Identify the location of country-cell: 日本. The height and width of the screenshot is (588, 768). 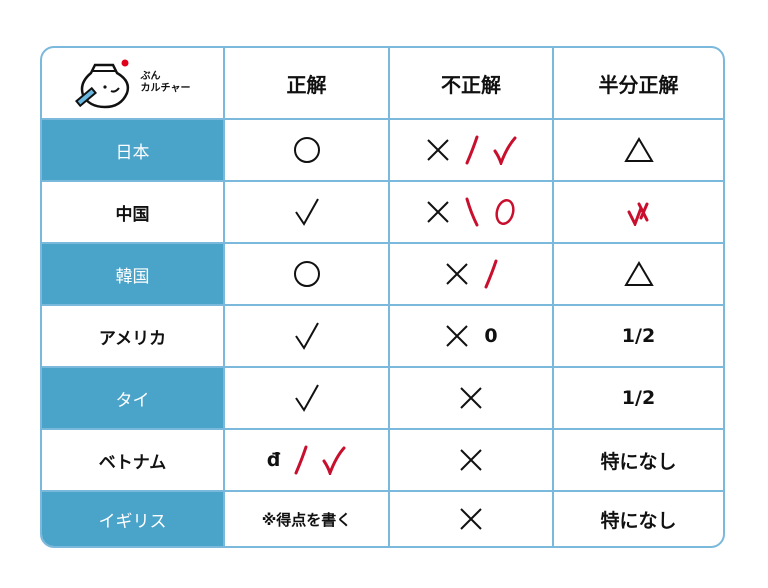
(133, 151).